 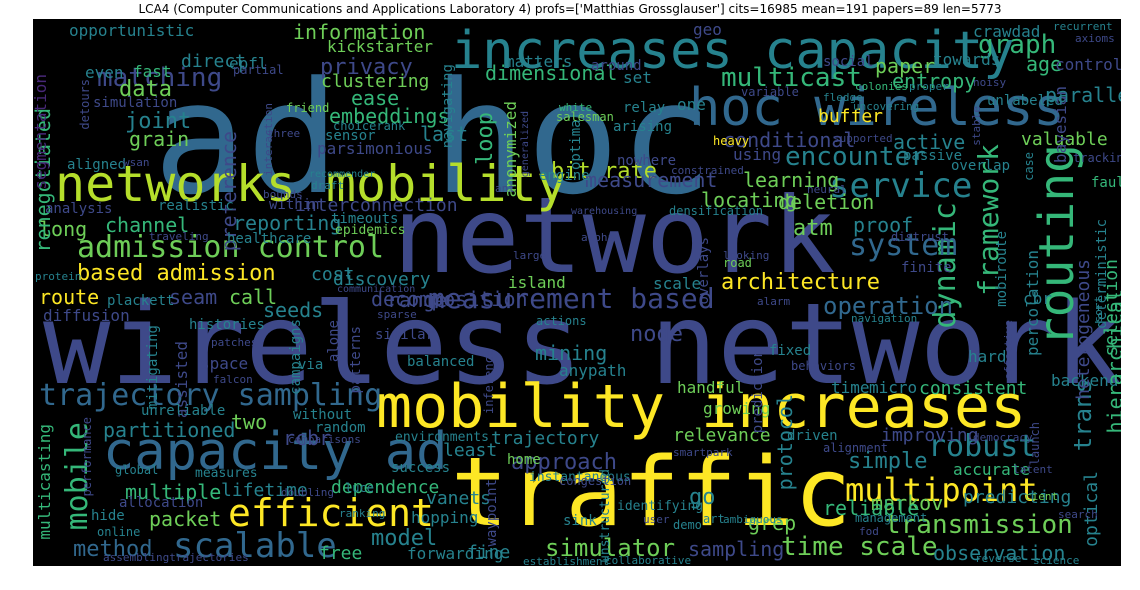 What do you see at coordinates (152, 71) in the screenshot?
I see `cloud-word-fast: fast` at bounding box center [152, 71].